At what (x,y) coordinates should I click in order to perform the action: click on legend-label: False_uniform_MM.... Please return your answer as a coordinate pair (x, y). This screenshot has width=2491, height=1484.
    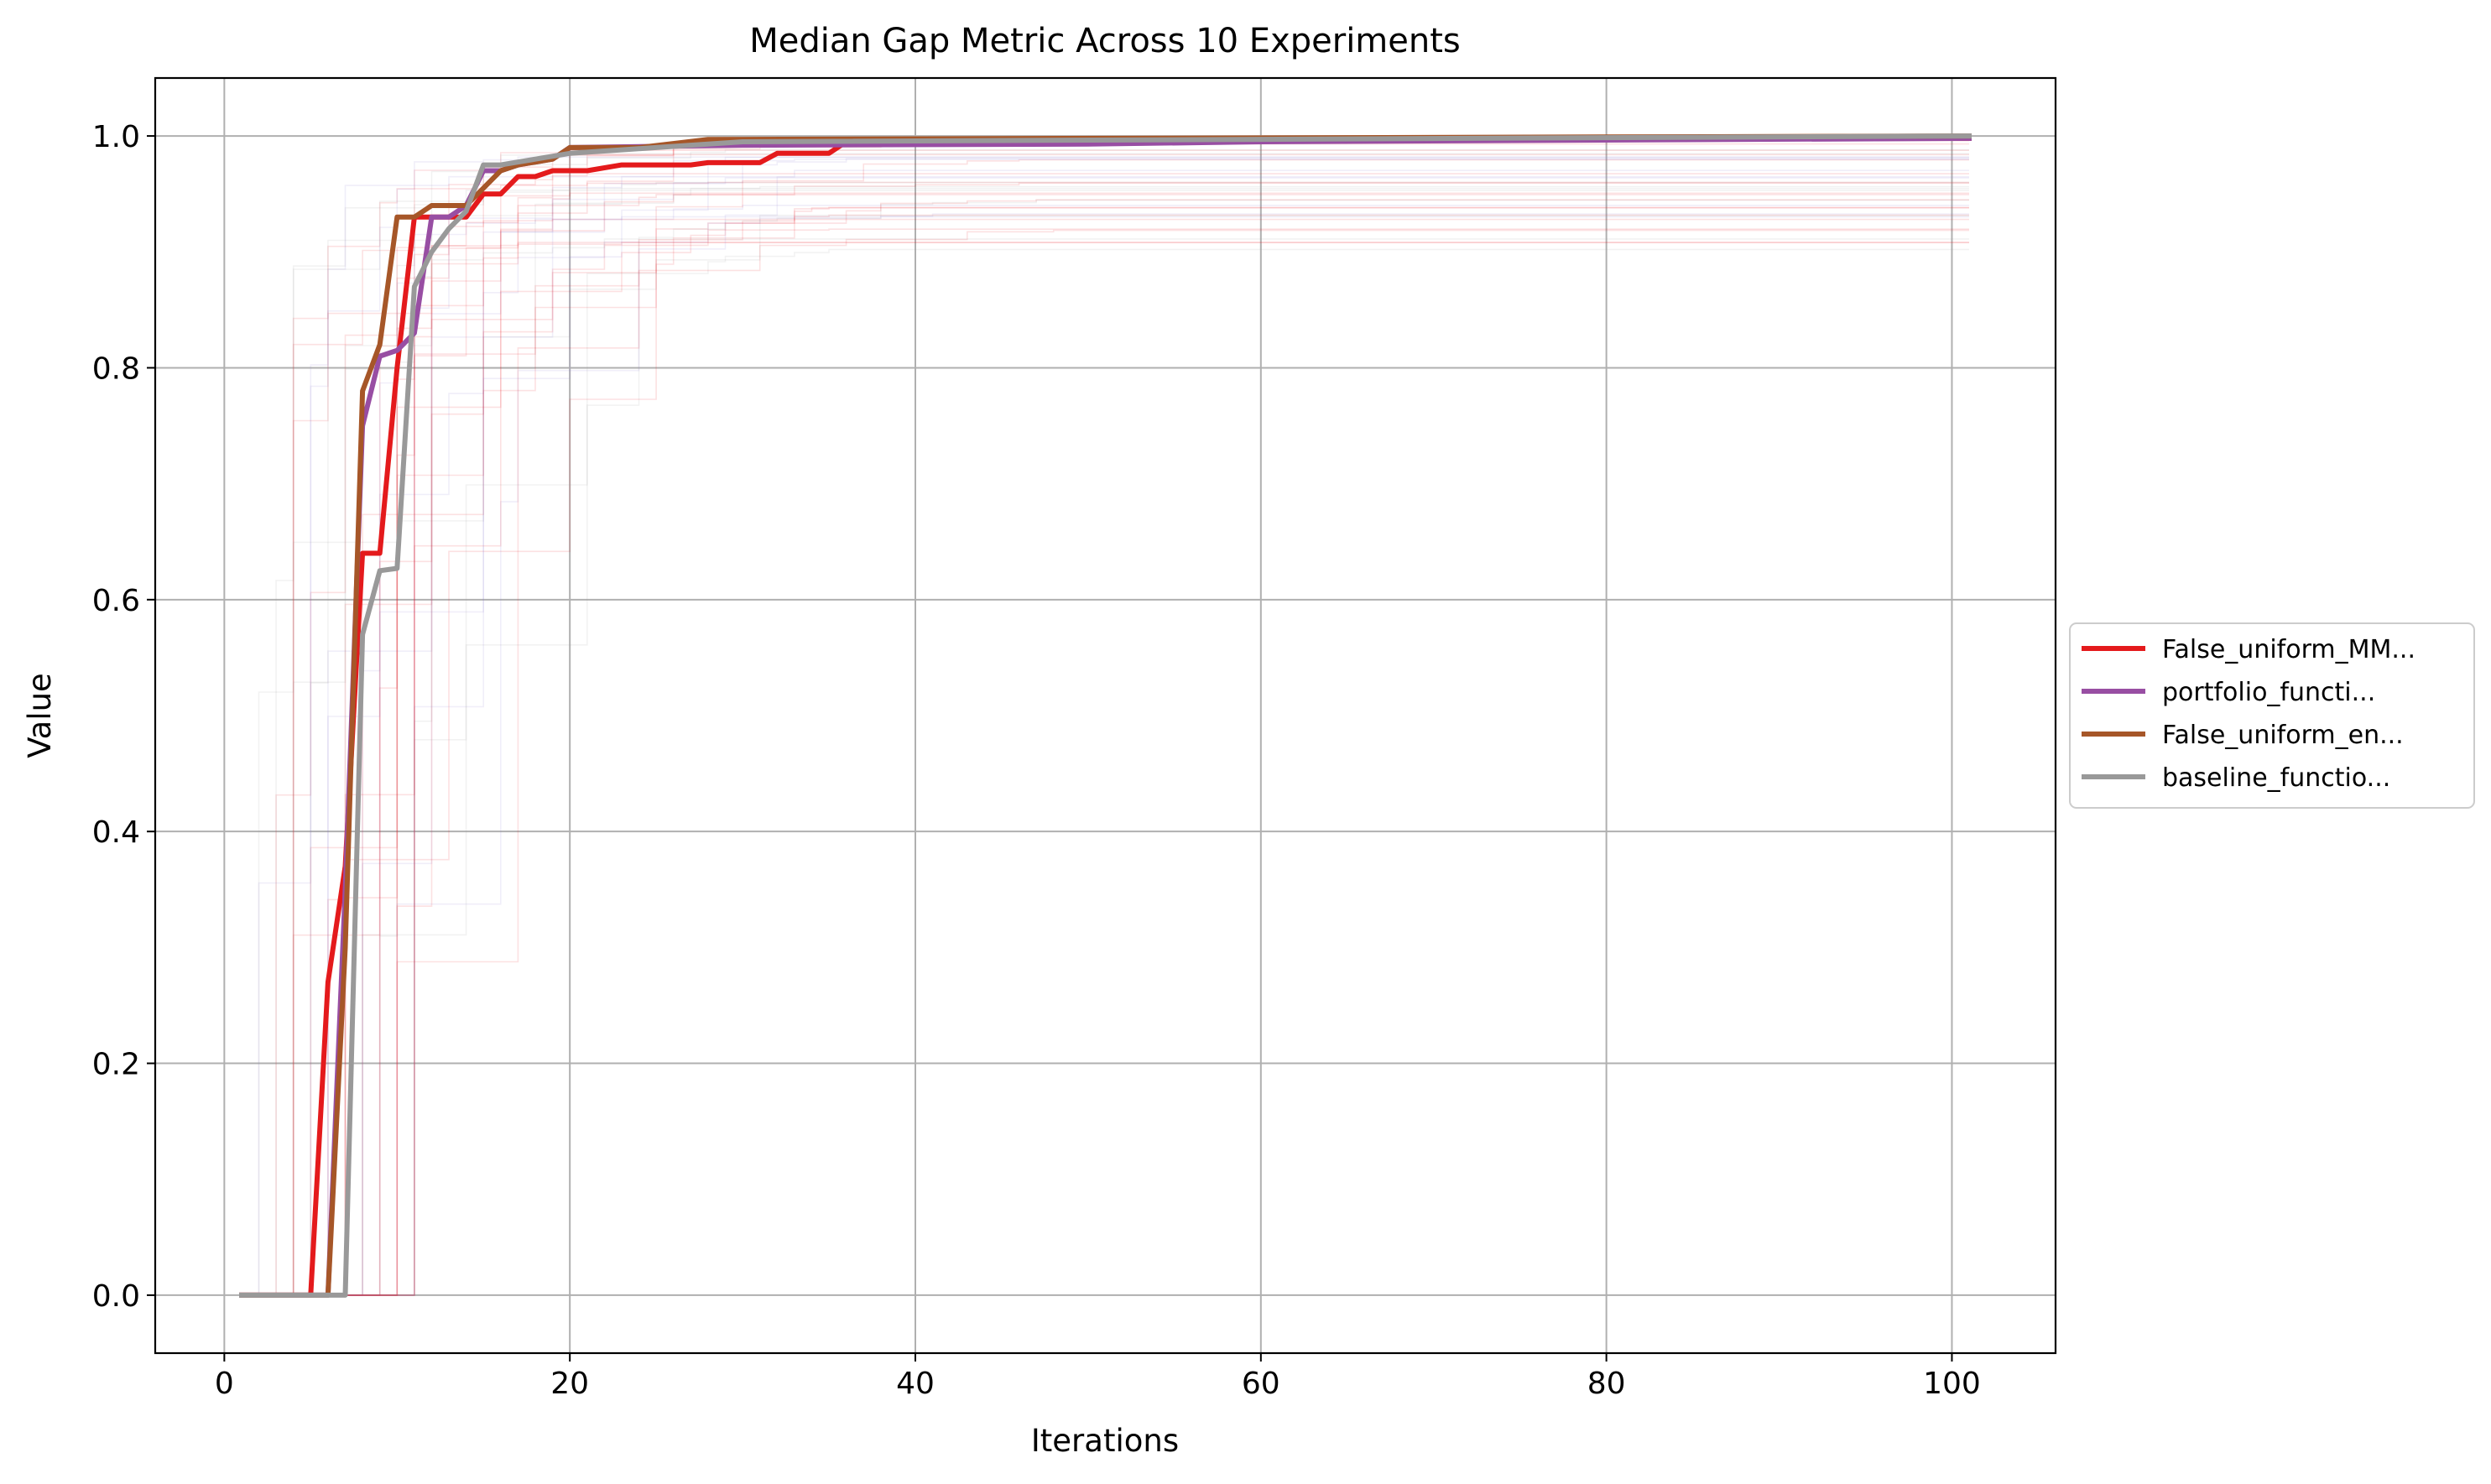
    Looking at the image, I should click on (2288, 649).